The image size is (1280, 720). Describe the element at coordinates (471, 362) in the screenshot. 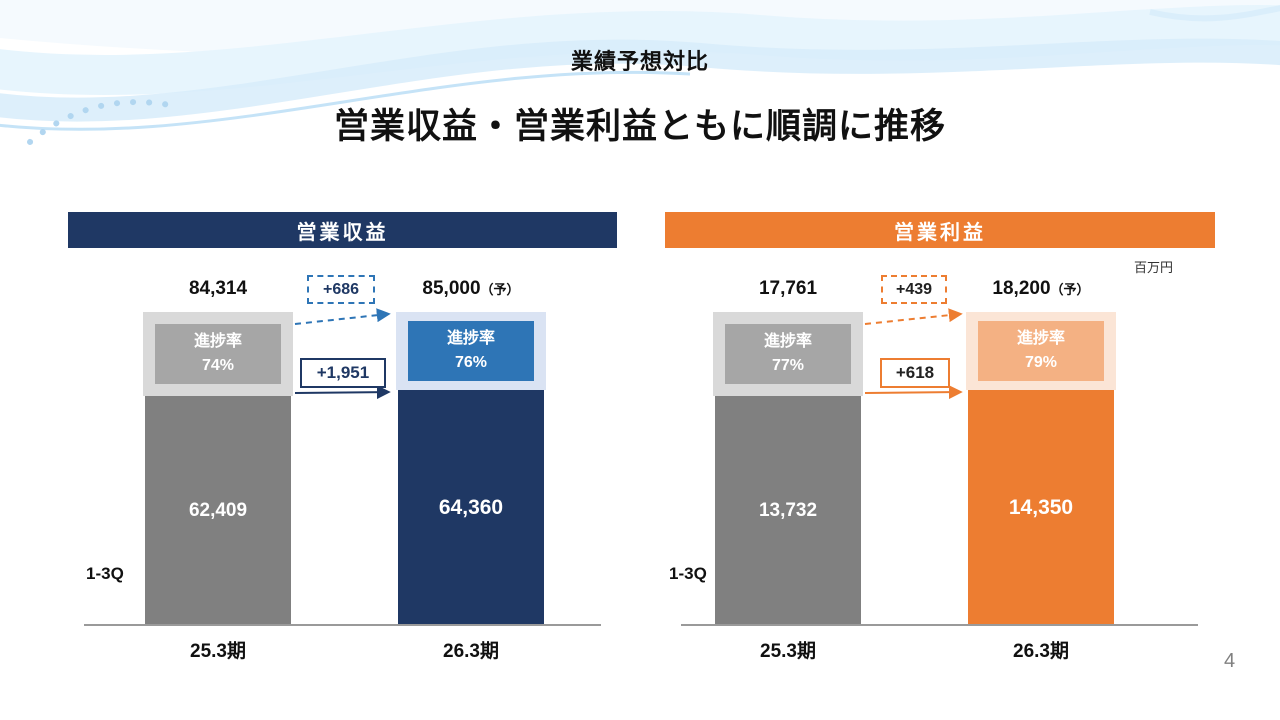

I see `progress-rate-current: 76%` at that location.